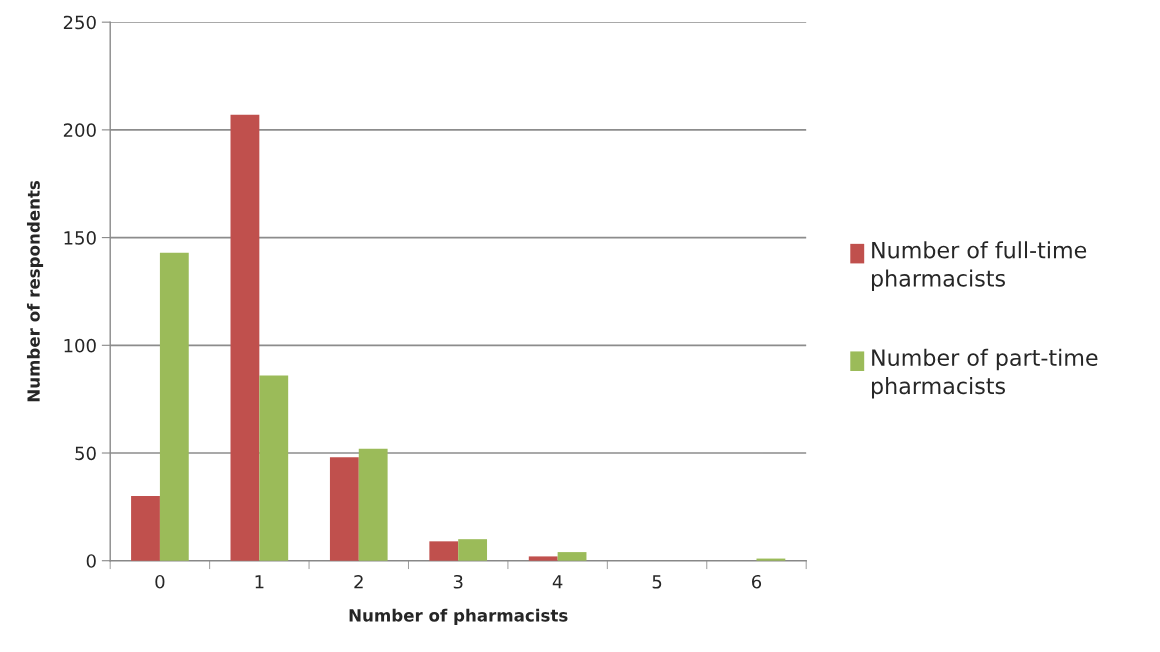  What do you see at coordinates (657, 582) in the screenshot?
I see `x-tick-label: 5` at bounding box center [657, 582].